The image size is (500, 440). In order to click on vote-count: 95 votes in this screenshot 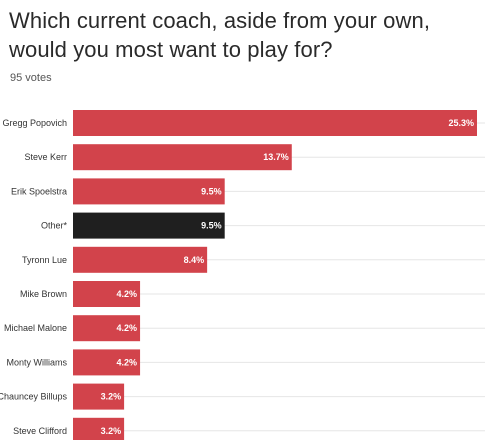, I will do `click(31, 78)`.